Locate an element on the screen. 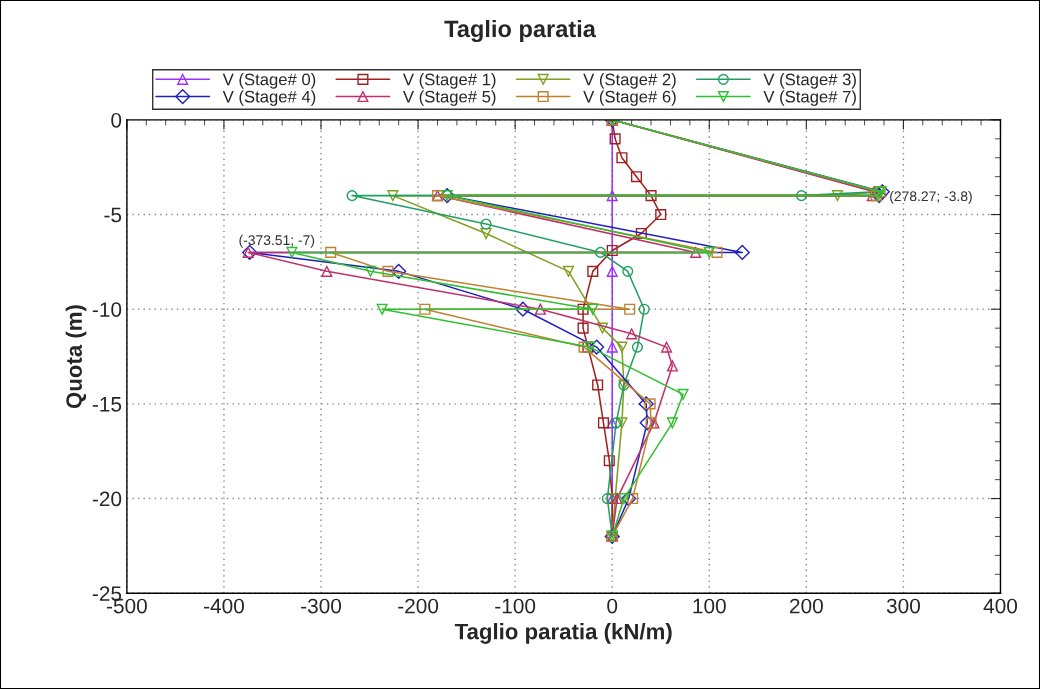  x-tick-label: -300 is located at coordinates (321, 606).